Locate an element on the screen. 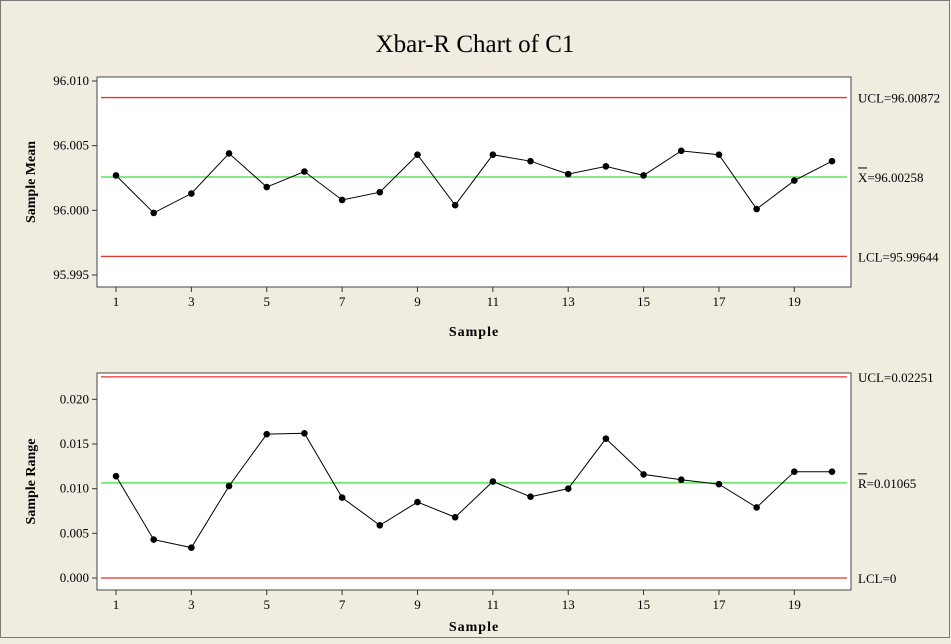 The height and width of the screenshot is (644, 951). control-label-lcl: LCL=0 is located at coordinates (877, 578).